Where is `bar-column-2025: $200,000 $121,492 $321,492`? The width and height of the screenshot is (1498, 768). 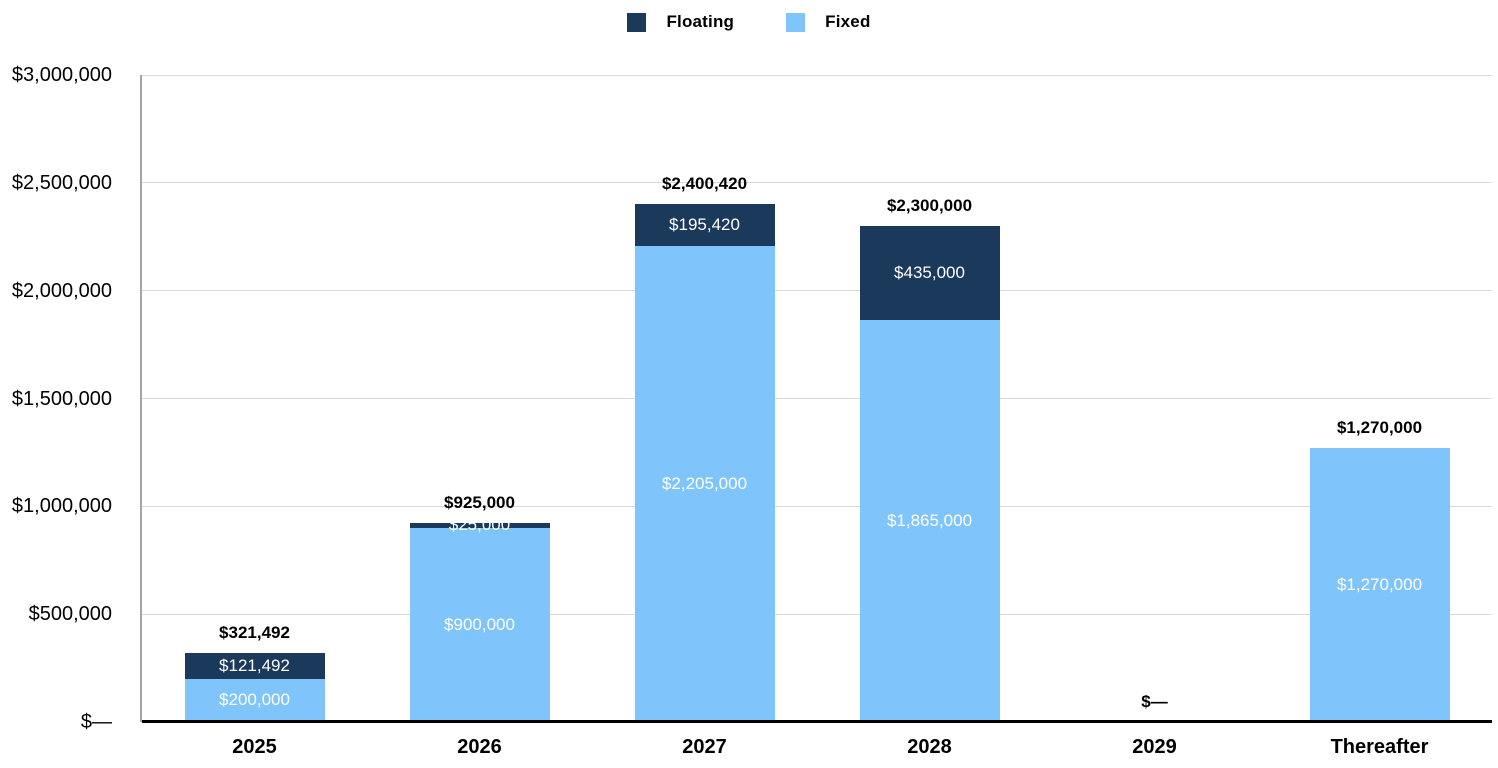
bar-column-2025: $200,000 $121,492 $321,492 is located at coordinates (254, 398).